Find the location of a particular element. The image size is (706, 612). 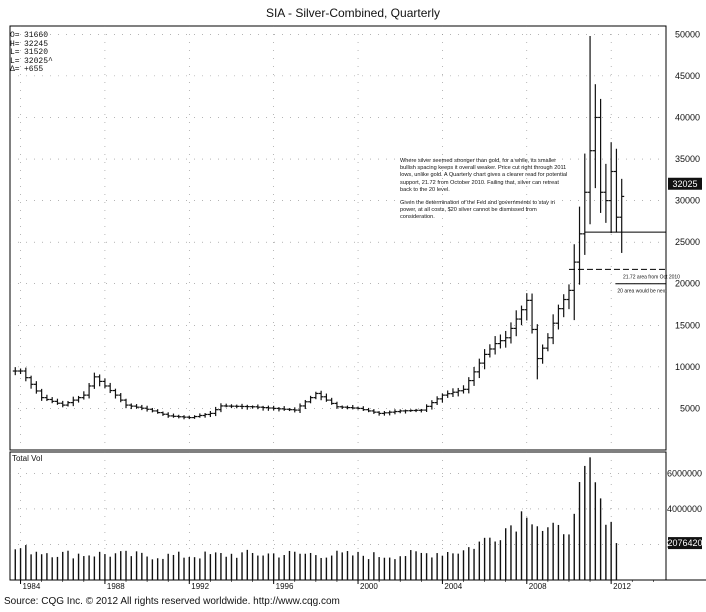

x-tick-label: 2008 is located at coordinates (538, 586).